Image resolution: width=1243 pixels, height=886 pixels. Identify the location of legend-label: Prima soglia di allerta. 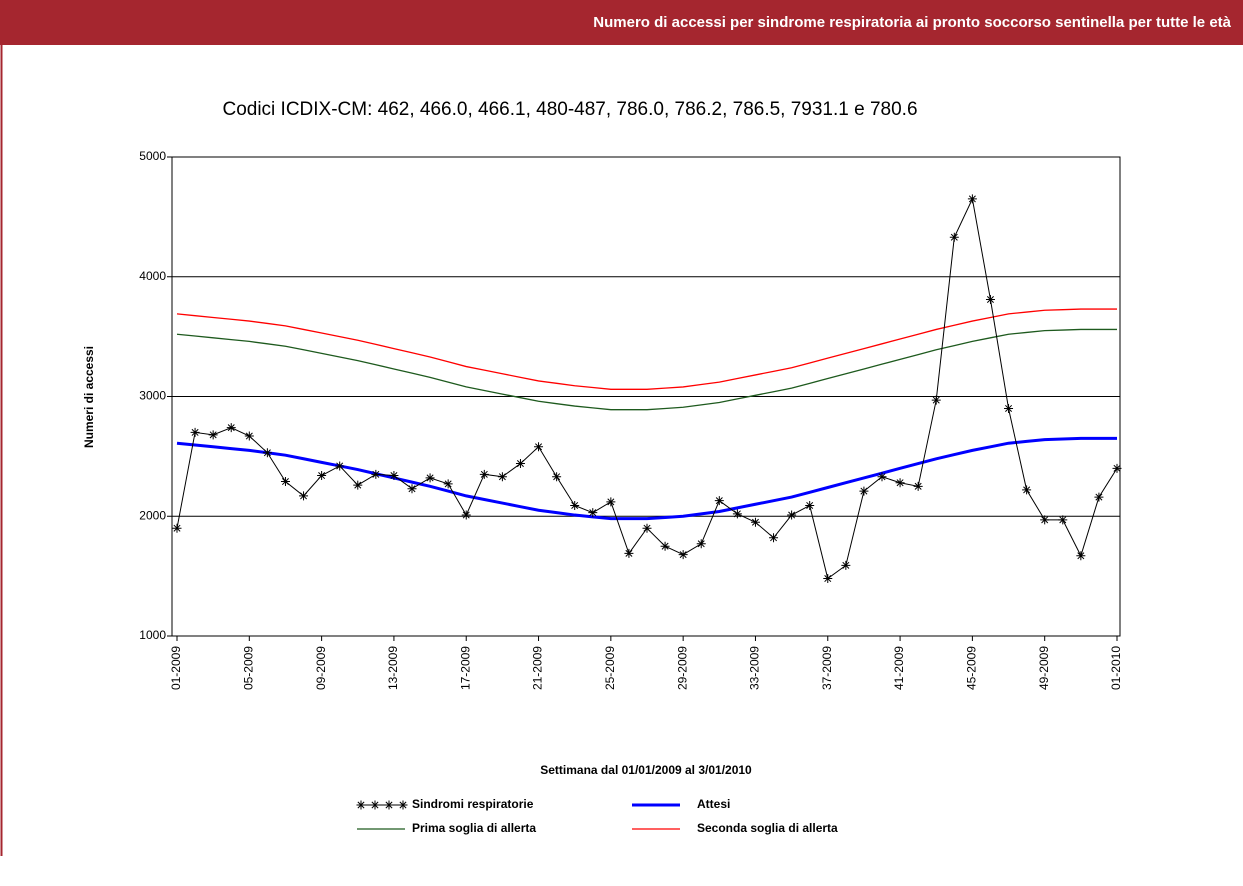
(474, 828).